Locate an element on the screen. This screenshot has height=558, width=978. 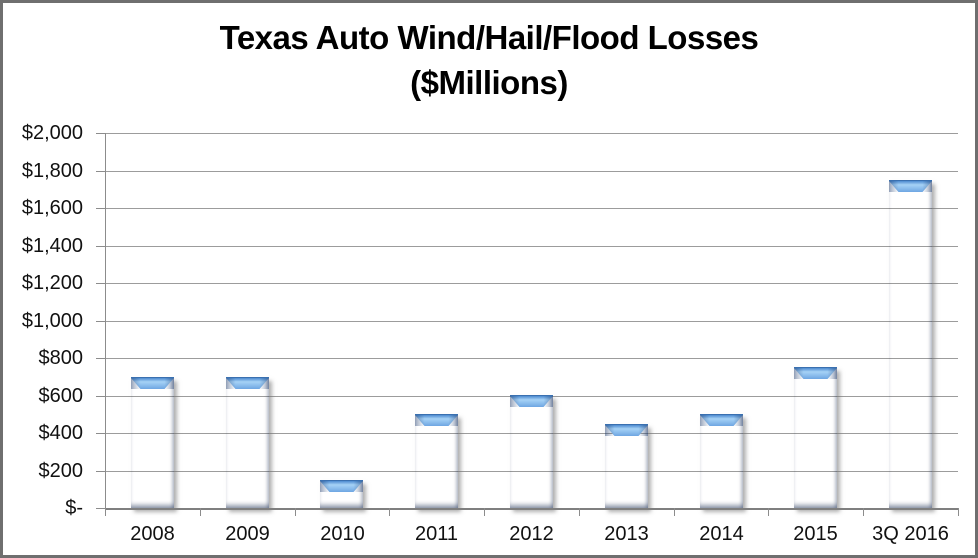
y-axis-label: $1,800 is located at coordinates (52, 171).